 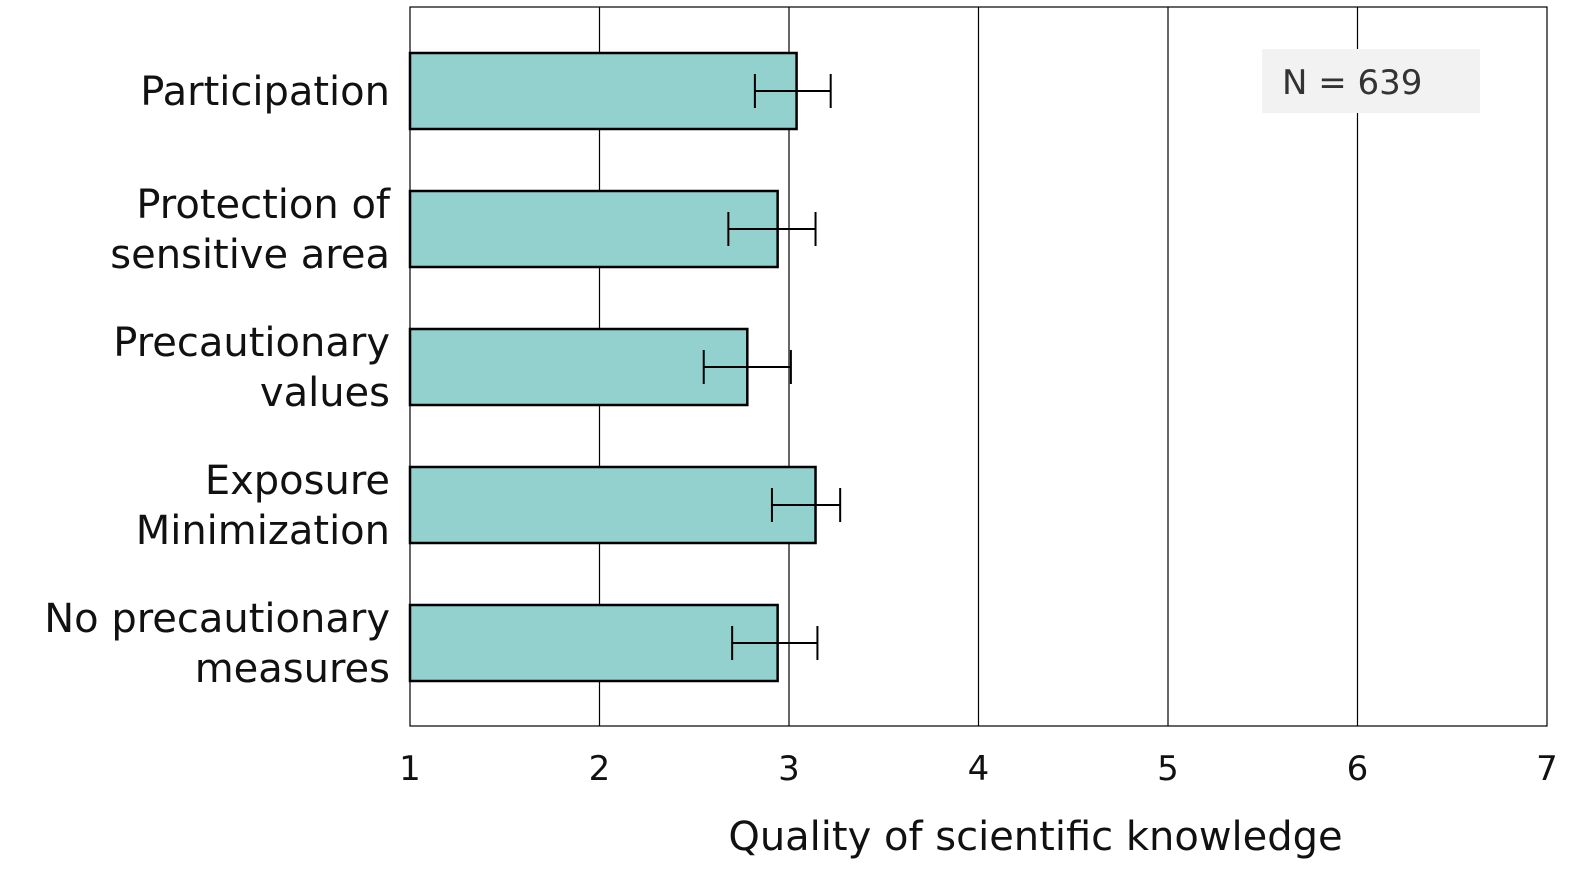 I want to click on x-tick-label: 1, so click(x=410, y=769).